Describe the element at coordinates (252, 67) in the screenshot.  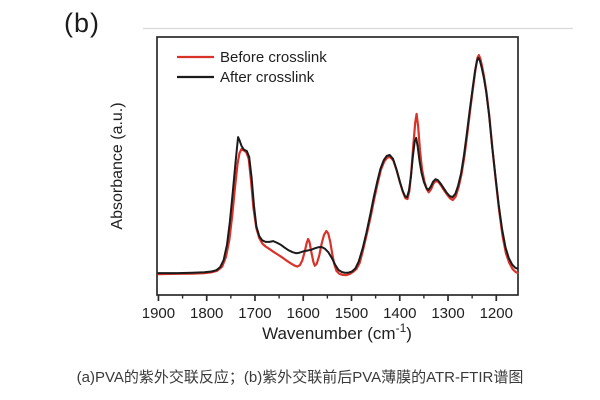
I see `legend: Before crosslink After crosslink` at that location.